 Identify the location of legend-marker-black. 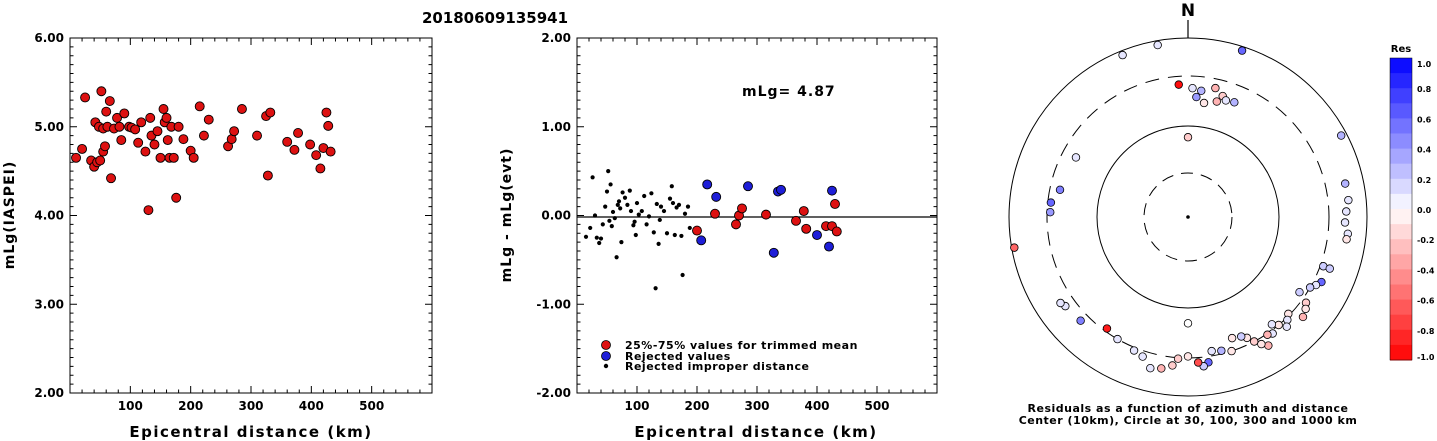
(606, 366).